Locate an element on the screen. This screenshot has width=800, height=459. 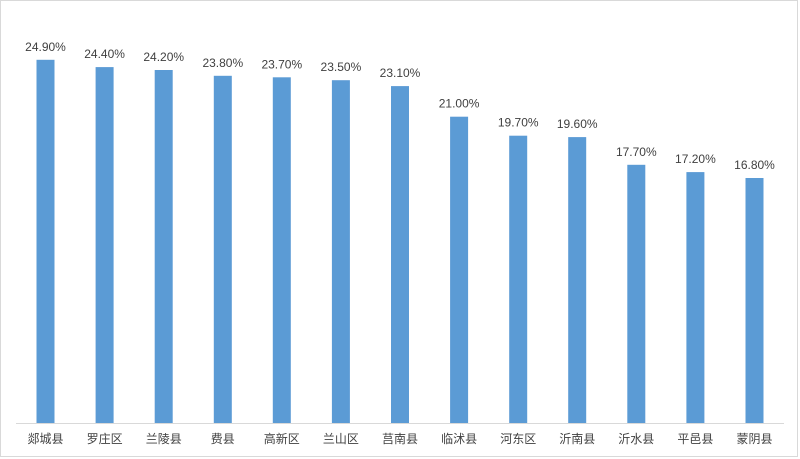
category-label-10: 沂南县 is located at coordinates (577, 438).